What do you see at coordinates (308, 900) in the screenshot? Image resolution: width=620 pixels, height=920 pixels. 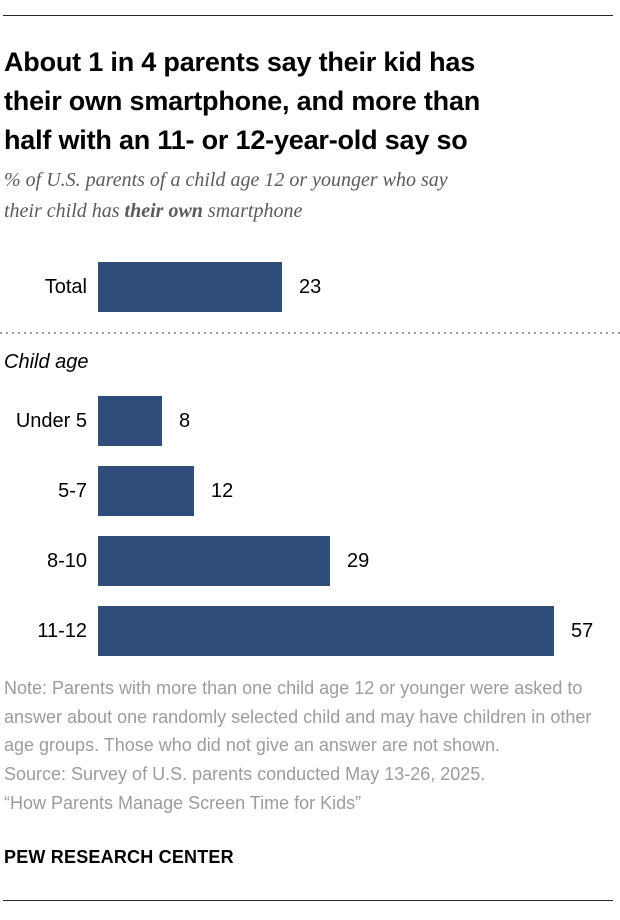 I see `bottom-rule` at bounding box center [308, 900].